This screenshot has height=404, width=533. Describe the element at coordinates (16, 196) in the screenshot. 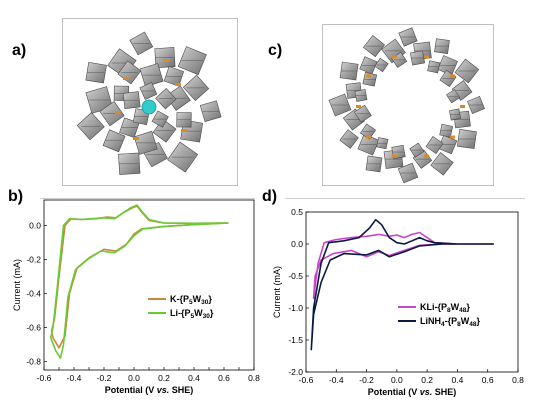

I see `panel-label-b: b)` at that location.